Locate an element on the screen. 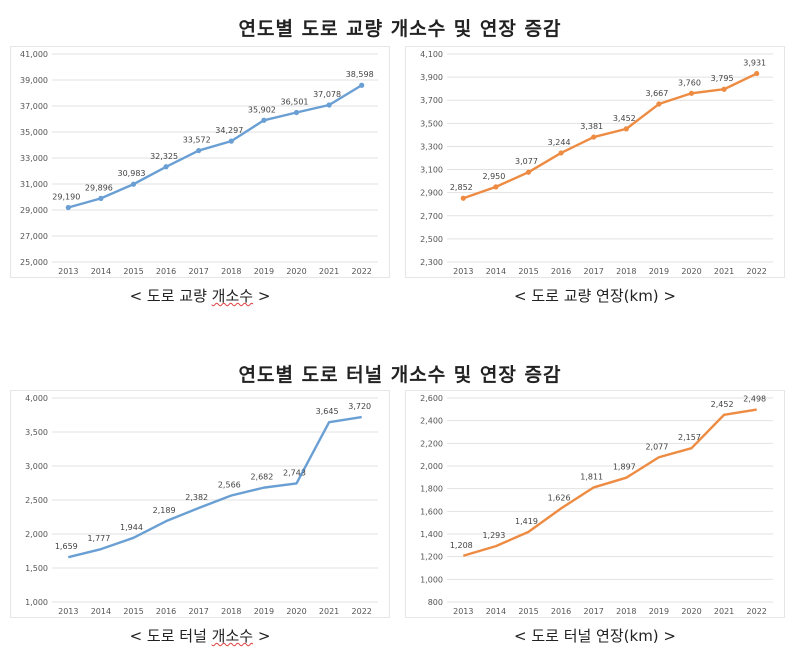 This screenshot has height=669, width=800. y-tick-label: 2,000 is located at coordinates (36, 534).